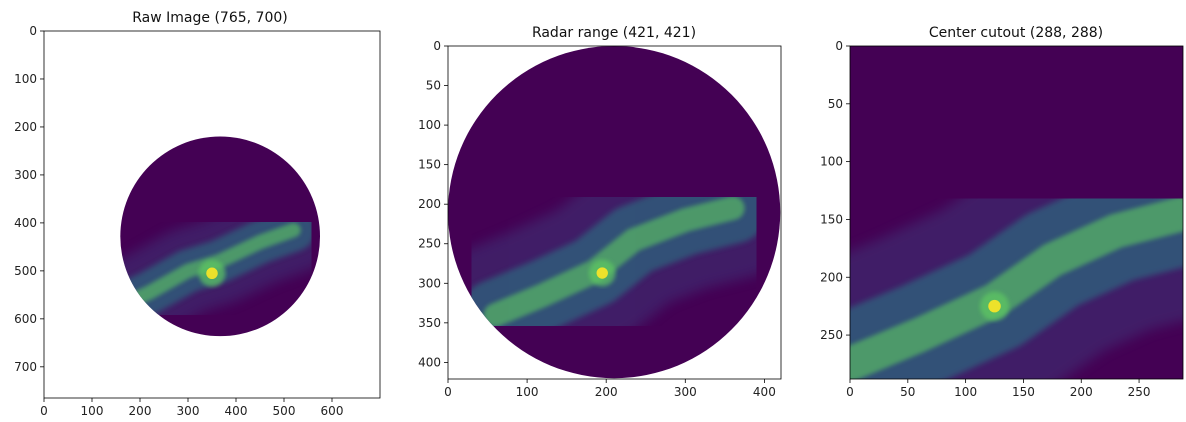 The height and width of the screenshot is (422, 1186). What do you see at coordinates (835, 190) in the screenshot?
I see `y-axis-ticks: 0 50 100 150 200 250` at bounding box center [835, 190].